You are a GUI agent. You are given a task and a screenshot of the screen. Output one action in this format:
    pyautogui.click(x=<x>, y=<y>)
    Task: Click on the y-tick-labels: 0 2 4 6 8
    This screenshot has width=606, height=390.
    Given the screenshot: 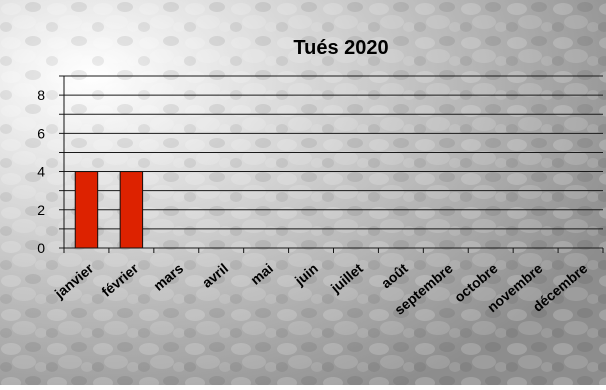 What is the action you would take?
    pyautogui.click(x=41, y=171)
    